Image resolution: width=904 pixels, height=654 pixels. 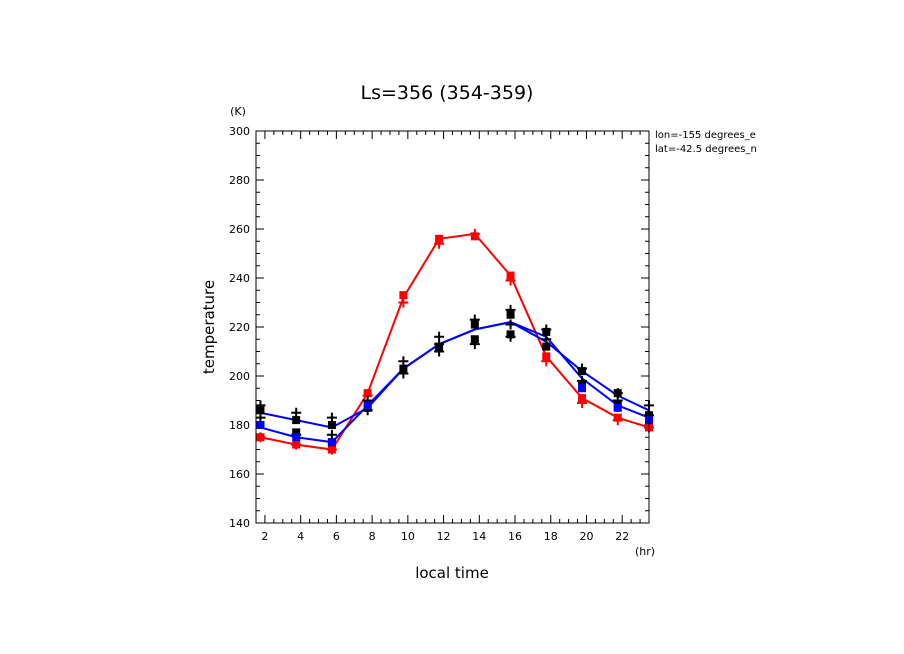 I want to click on x-tick-label: 20, so click(x=586, y=536).